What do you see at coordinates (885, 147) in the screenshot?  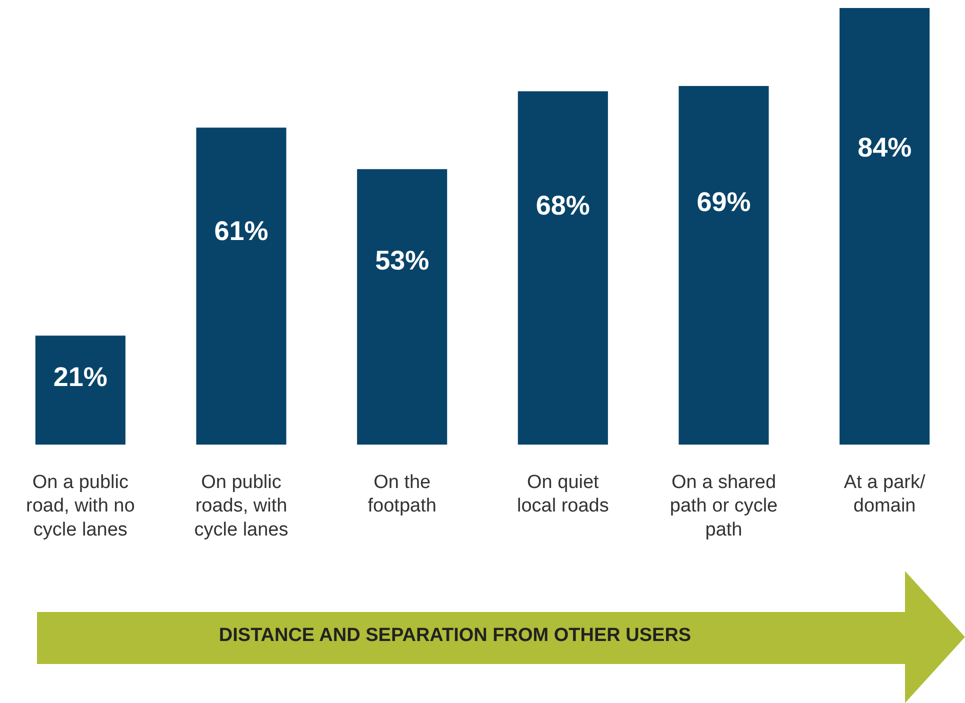 I see `data-label: 84%` at bounding box center [885, 147].